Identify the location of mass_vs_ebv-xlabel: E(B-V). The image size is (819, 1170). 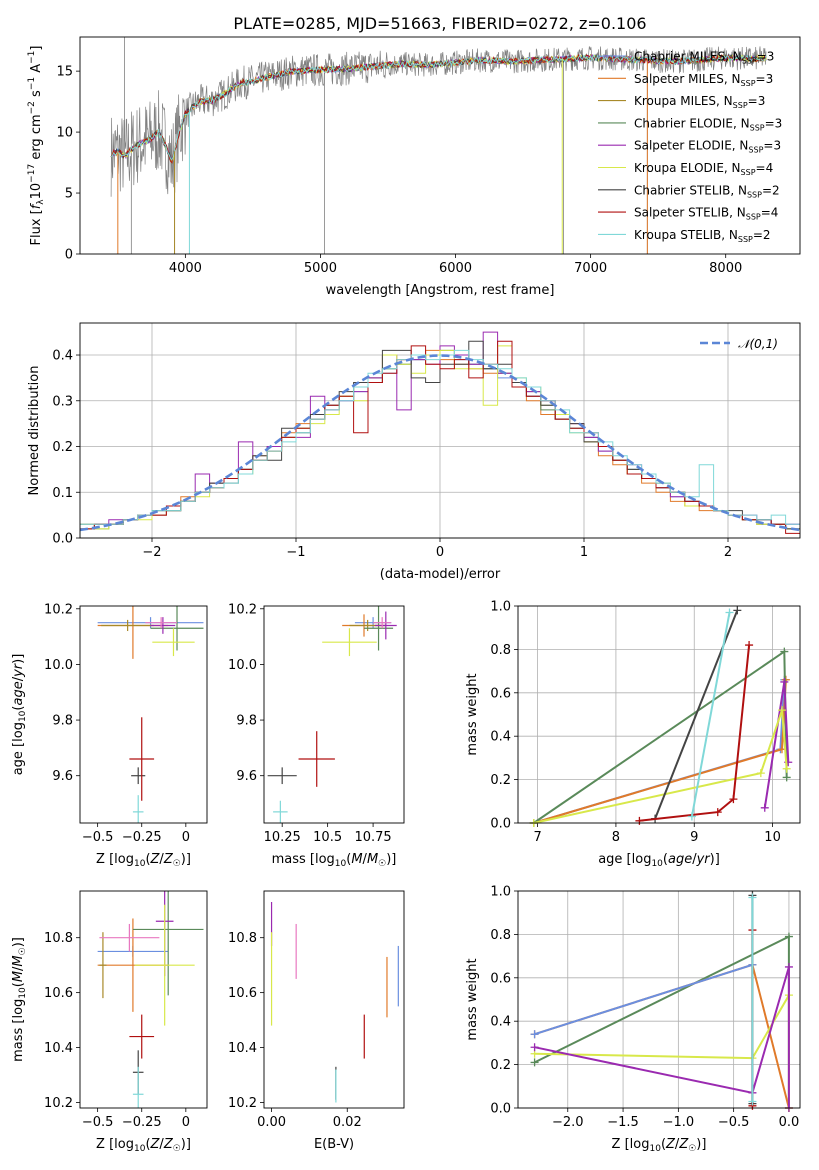
(334, 1144).